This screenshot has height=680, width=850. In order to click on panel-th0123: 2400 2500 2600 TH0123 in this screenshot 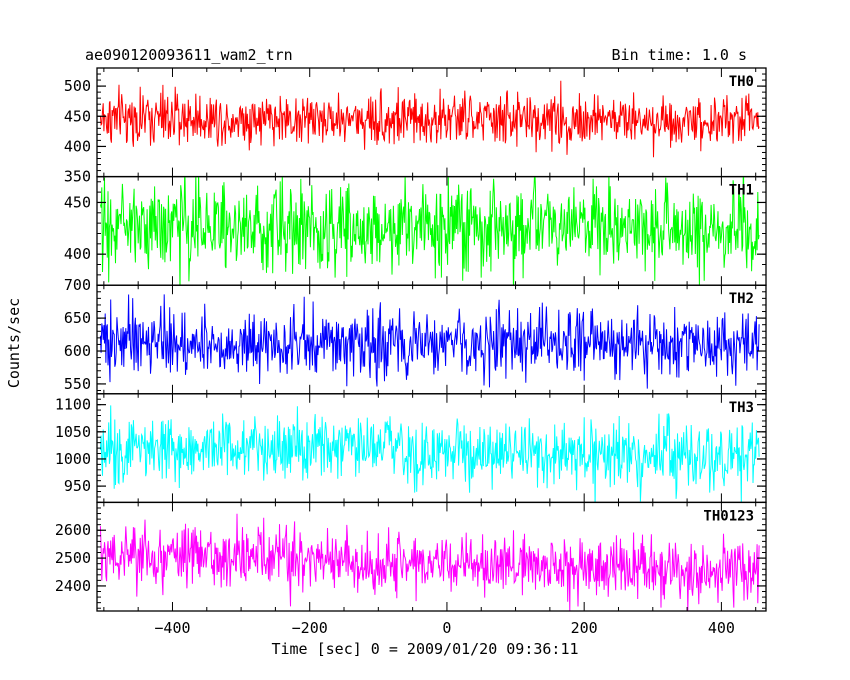, I will do `click(411, 556)`.